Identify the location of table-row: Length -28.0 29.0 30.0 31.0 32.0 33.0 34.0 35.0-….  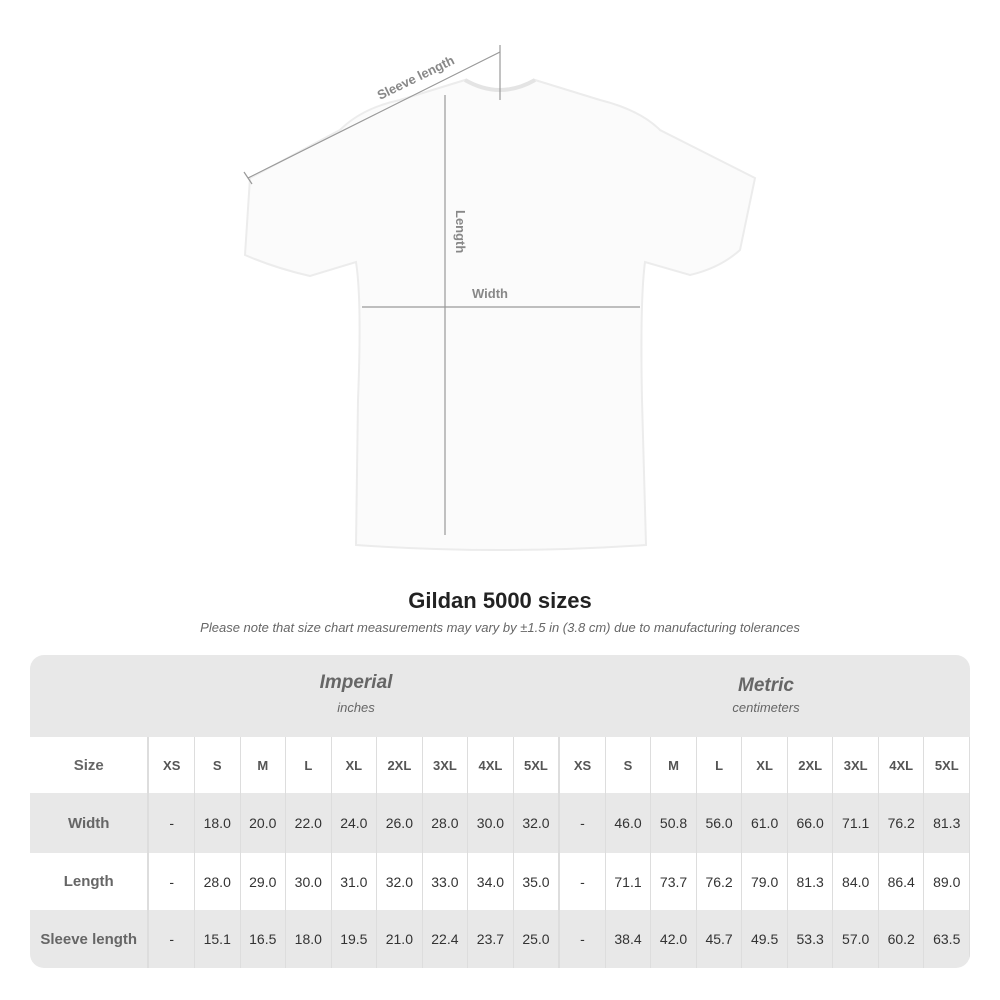
(500, 881).